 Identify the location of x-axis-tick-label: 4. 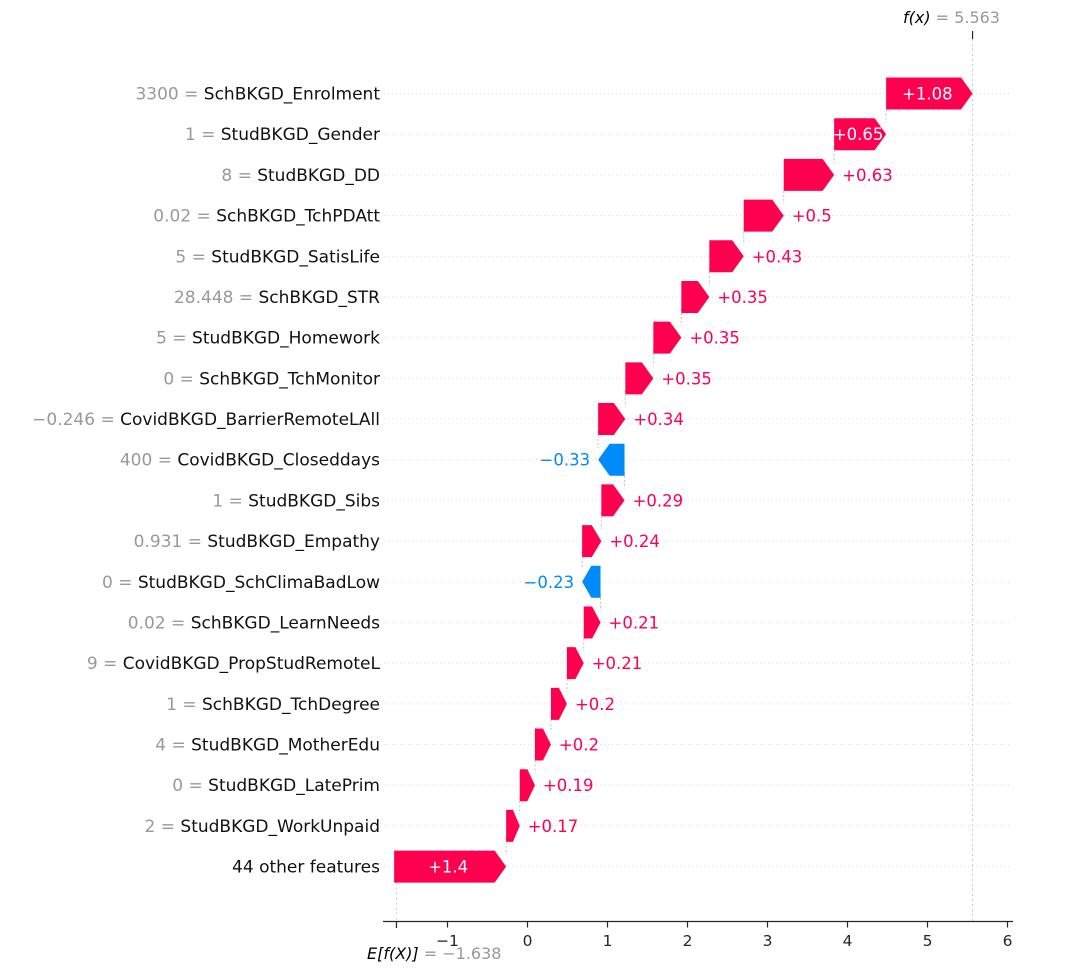
(848, 941).